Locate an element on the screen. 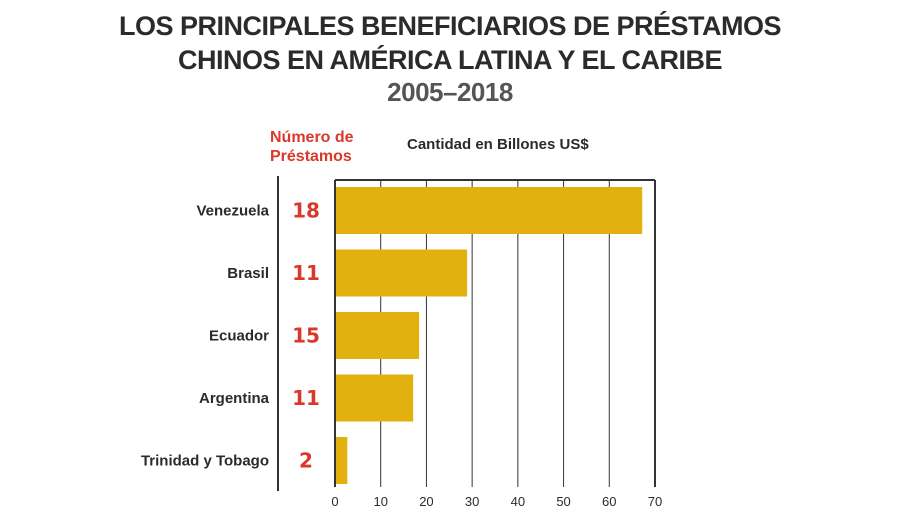 The height and width of the screenshot is (515, 900). chart-subtitle: 2005–2018 is located at coordinates (450, 92).